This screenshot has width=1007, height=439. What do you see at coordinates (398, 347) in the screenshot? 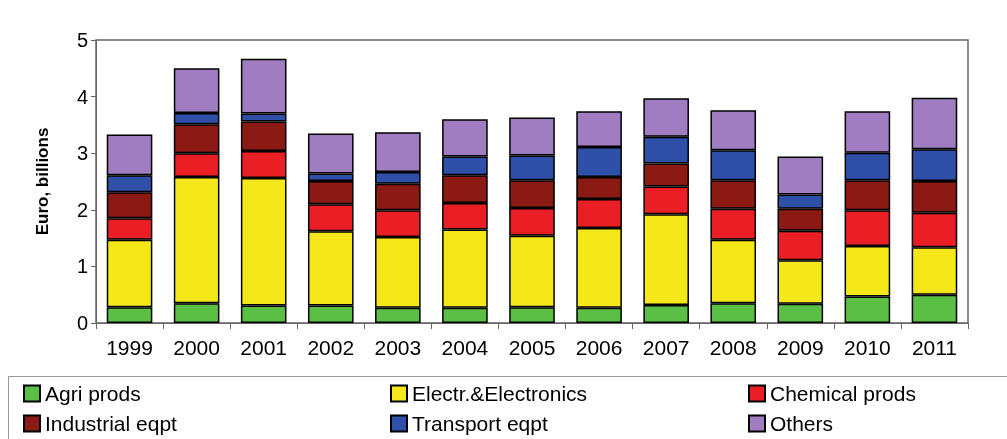
I see `x-tick-label: 2003` at bounding box center [398, 347].